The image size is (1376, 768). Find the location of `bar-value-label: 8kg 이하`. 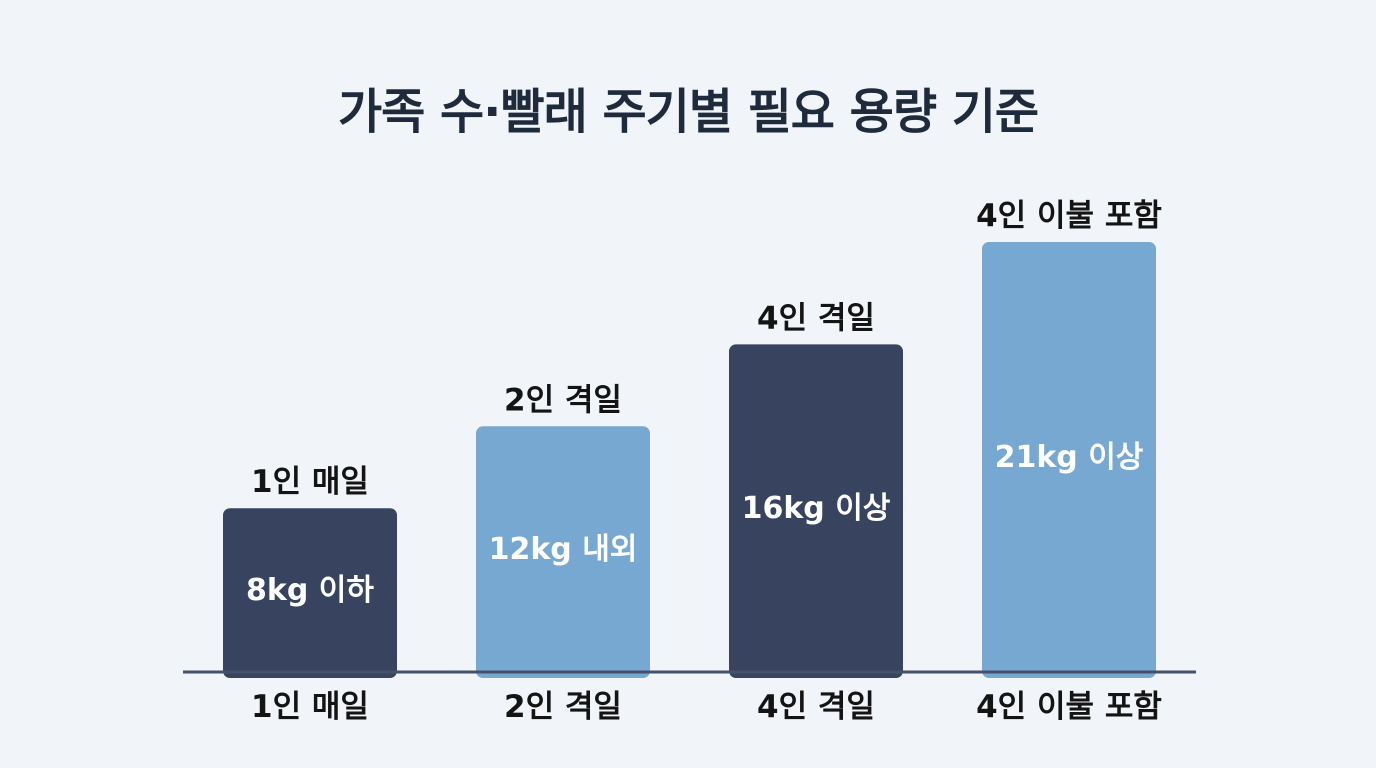

bar-value-label: 8kg 이하 is located at coordinates (310, 590).